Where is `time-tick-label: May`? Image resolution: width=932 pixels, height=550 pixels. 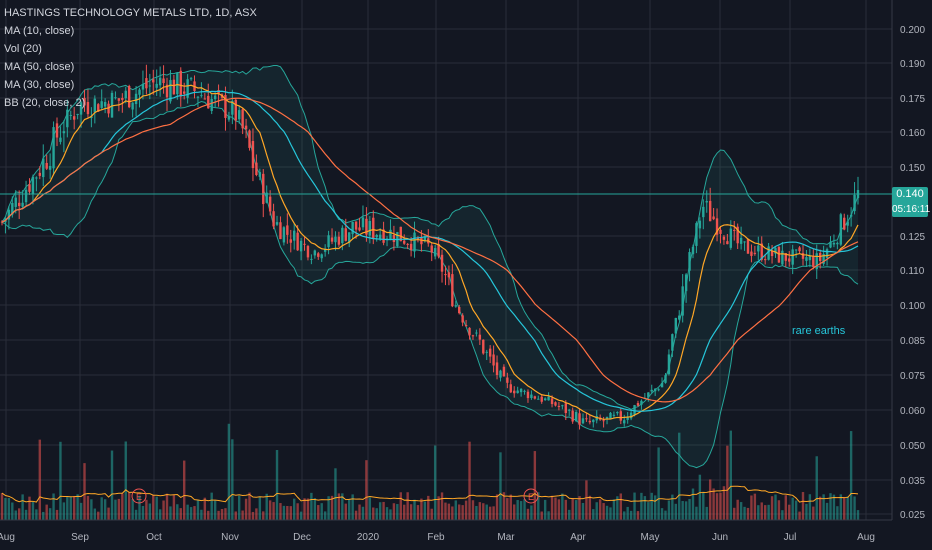 time-tick-label: May is located at coordinates (650, 537).